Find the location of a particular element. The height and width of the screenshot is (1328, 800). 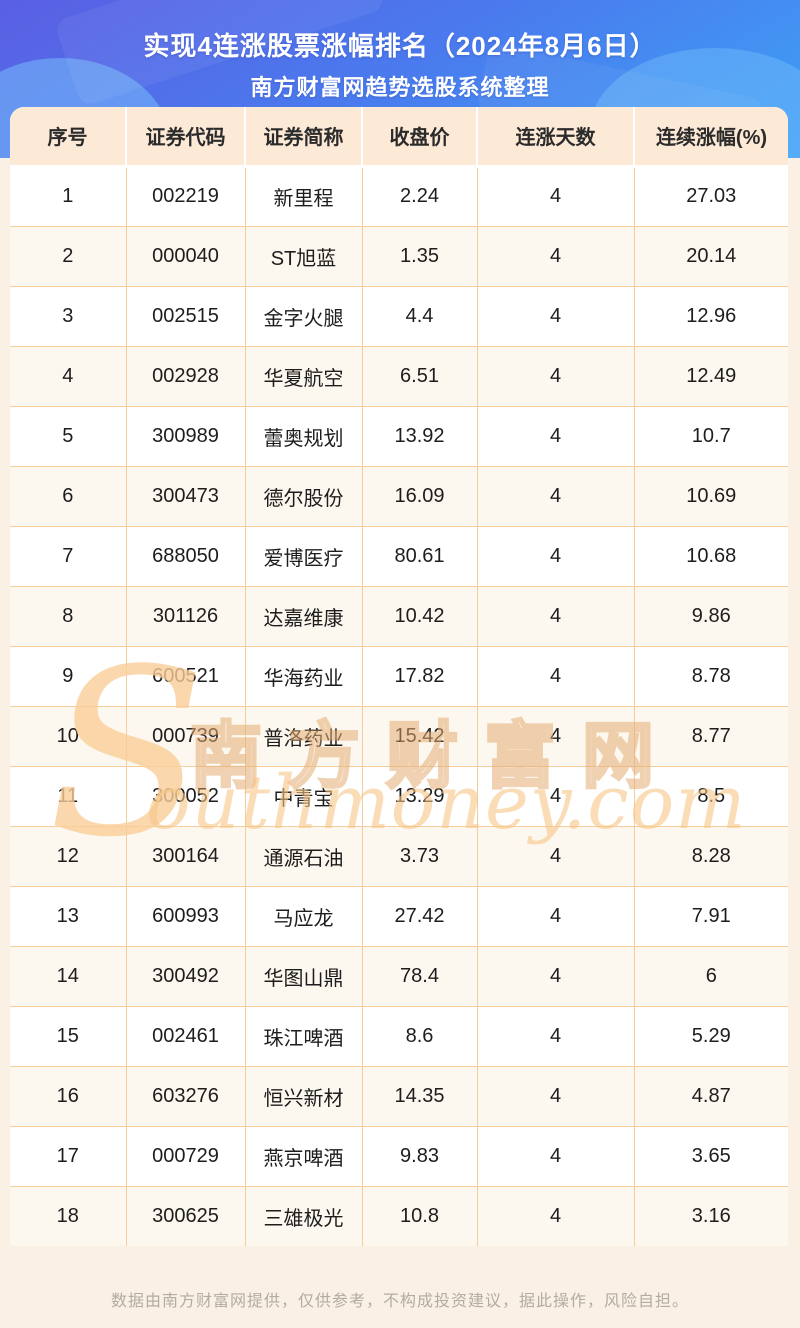

table-cell: 8.78 is located at coordinates (710, 676).